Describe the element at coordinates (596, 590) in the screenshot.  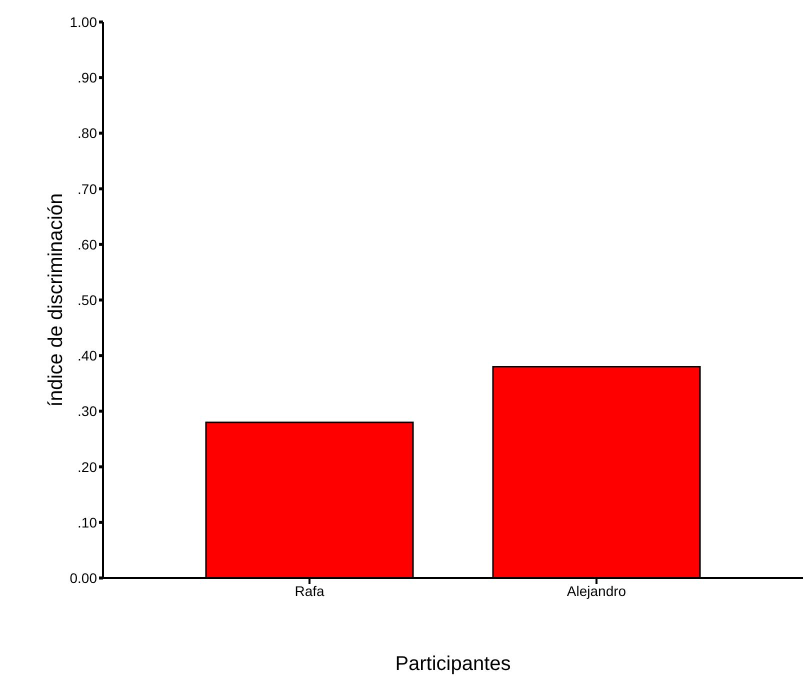
I see `x-tick-label: Alejandro` at that location.